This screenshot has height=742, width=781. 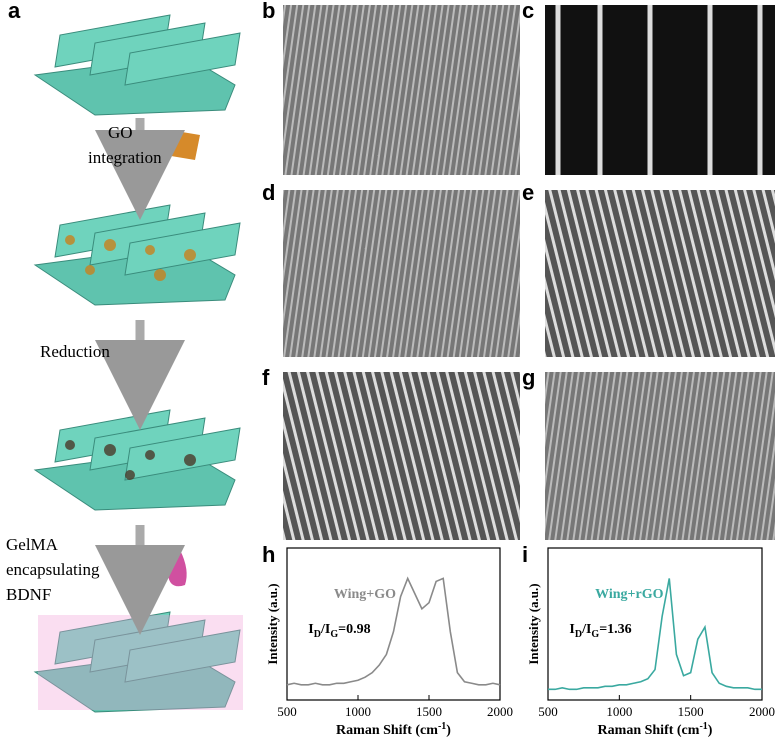 I want to click on panel-label: b, so click(x=268, y=11).